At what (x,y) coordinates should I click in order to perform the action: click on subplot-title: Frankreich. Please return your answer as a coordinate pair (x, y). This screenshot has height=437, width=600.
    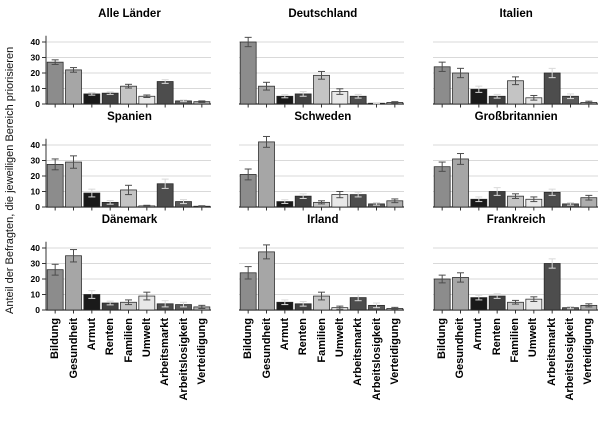
    Looking at the image, I should click on (516, 220).